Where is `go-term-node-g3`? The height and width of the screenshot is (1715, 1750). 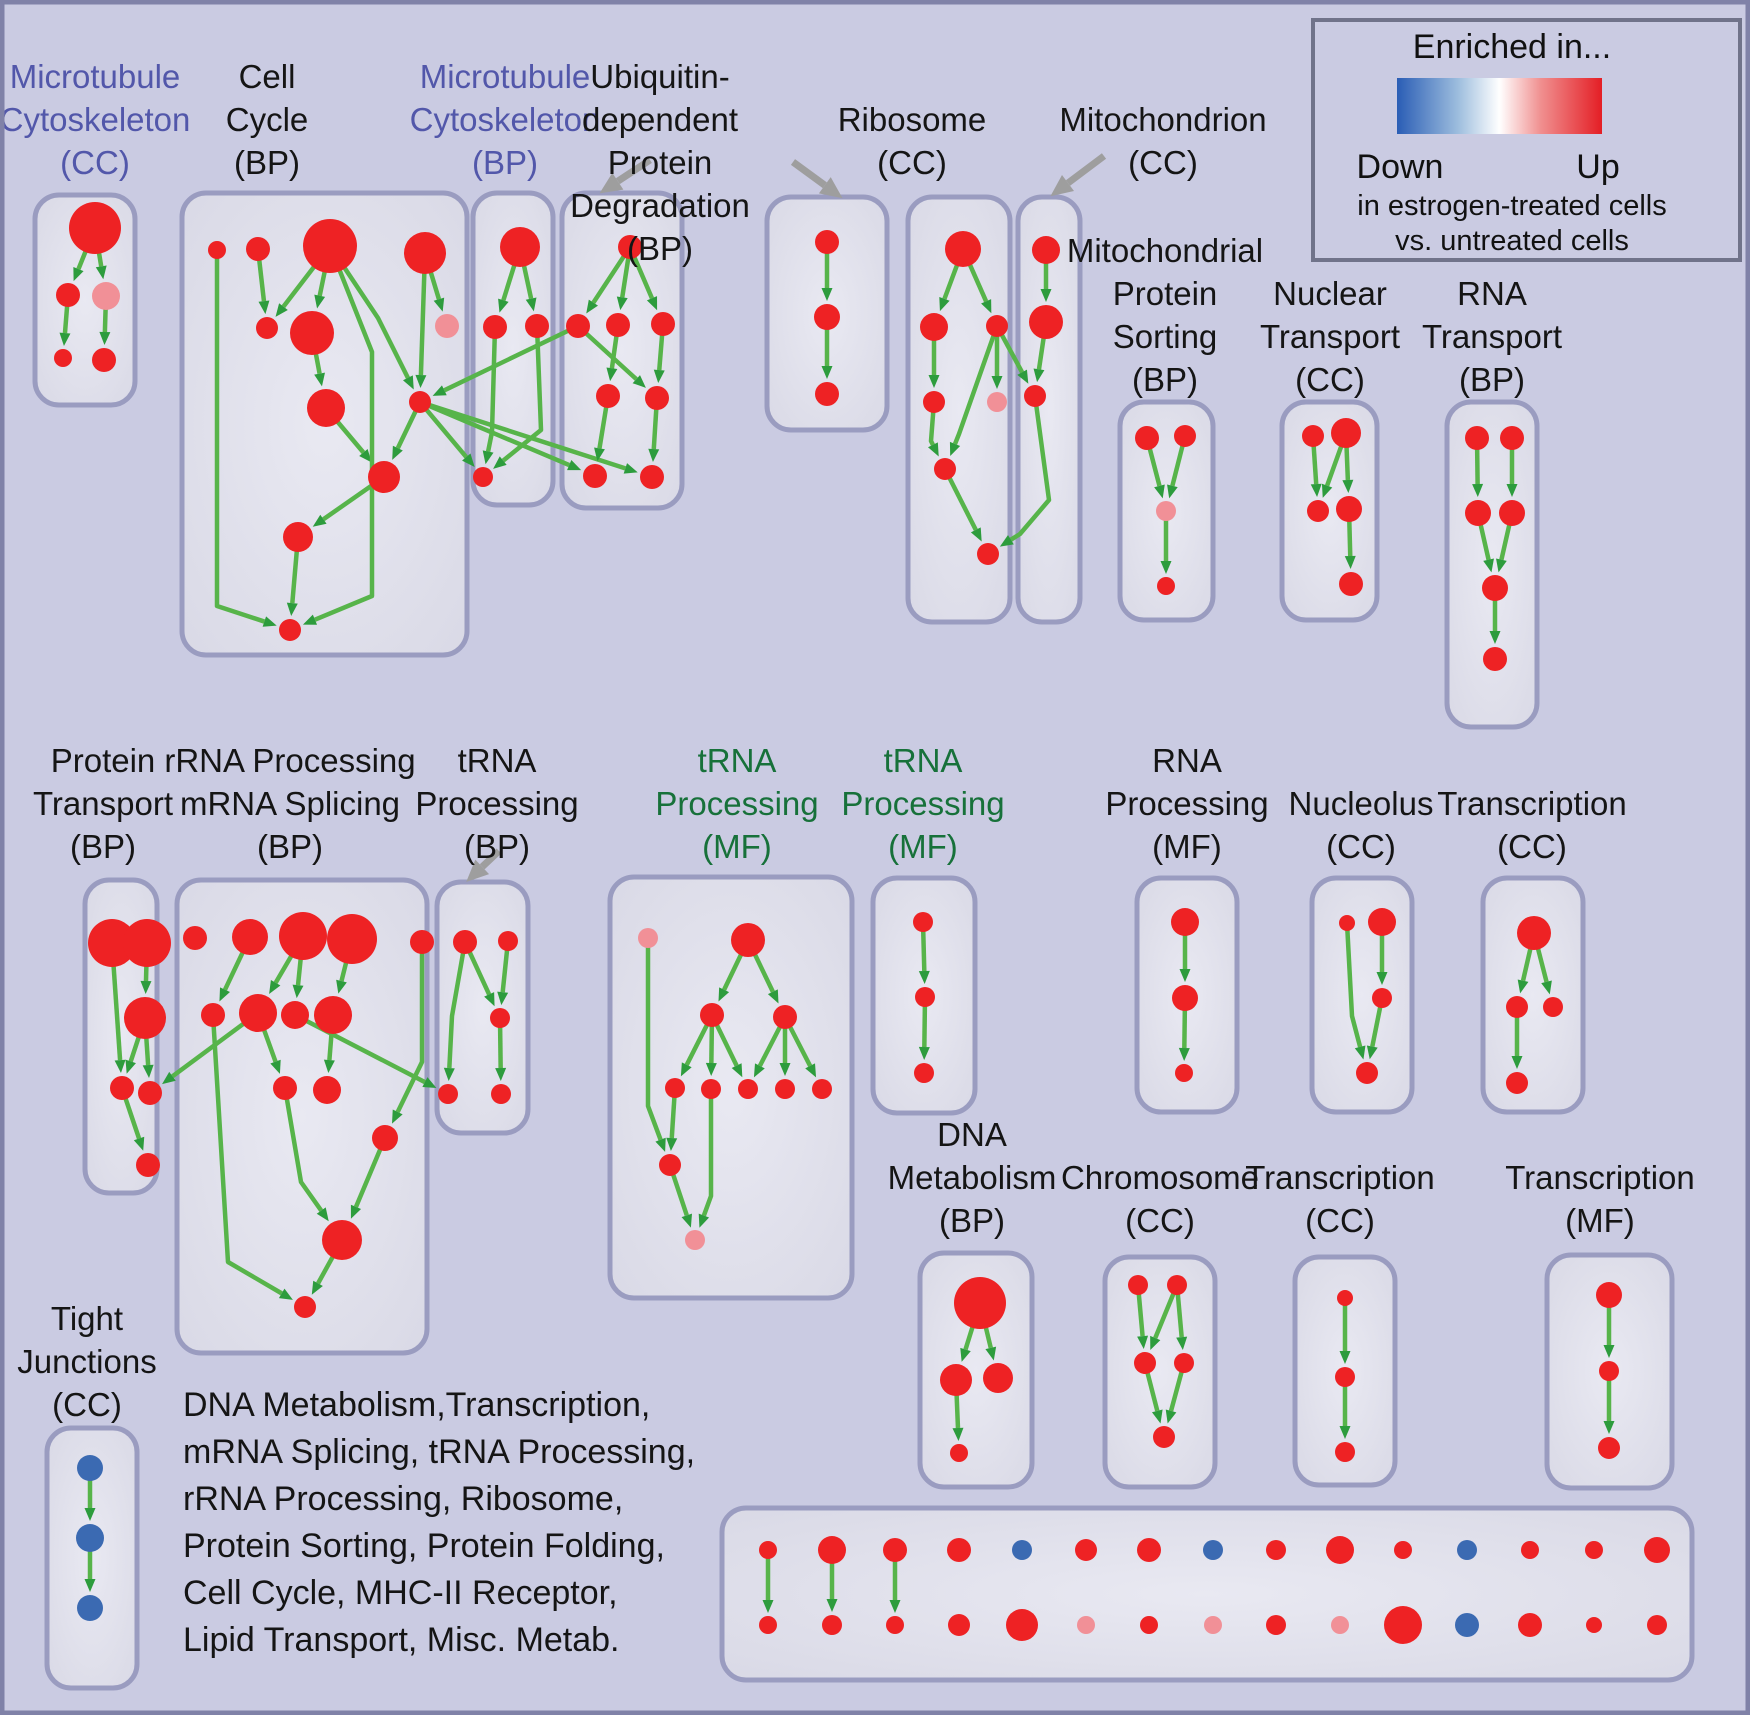 go-term-node-g3 is located at coordinates (785, 1017).